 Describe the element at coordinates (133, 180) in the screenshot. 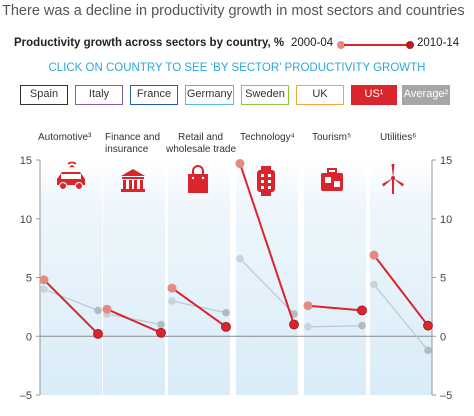

I see `bank-icon` at that location.